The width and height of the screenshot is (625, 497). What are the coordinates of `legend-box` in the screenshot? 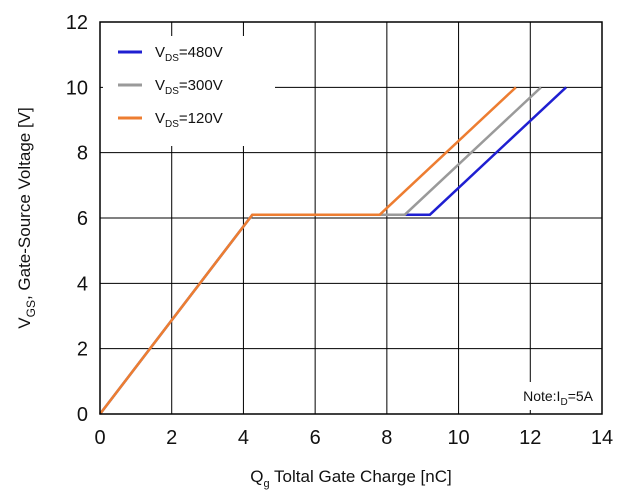 It's located at (189, 91).